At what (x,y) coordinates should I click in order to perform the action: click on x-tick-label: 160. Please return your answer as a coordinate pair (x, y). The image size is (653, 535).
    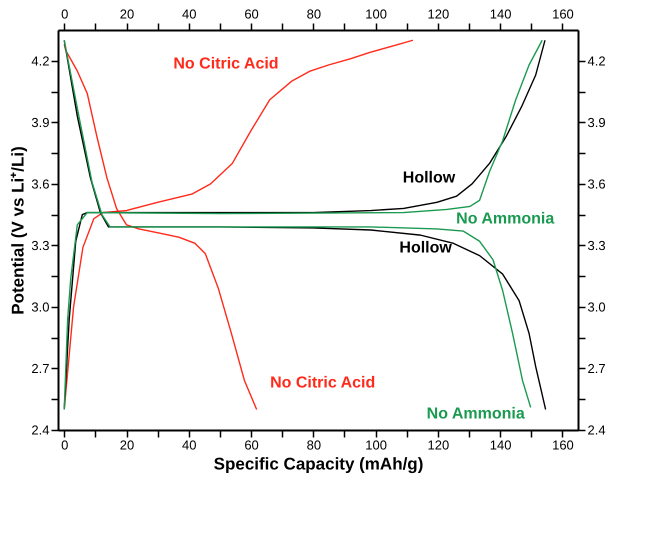
    Looking at the image, I should click on (563, 445).